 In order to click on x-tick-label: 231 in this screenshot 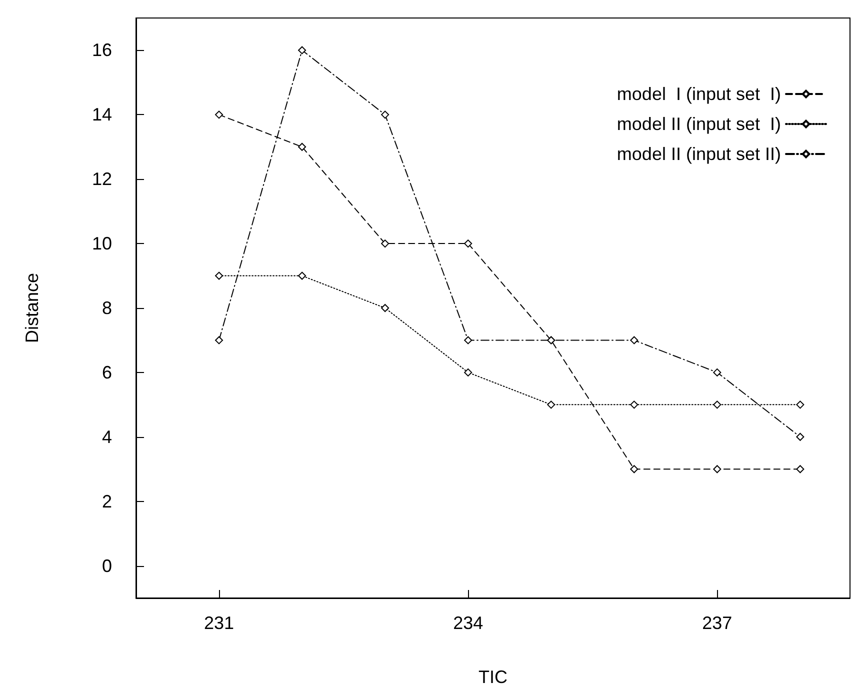, I will do `click(219, 623)`.